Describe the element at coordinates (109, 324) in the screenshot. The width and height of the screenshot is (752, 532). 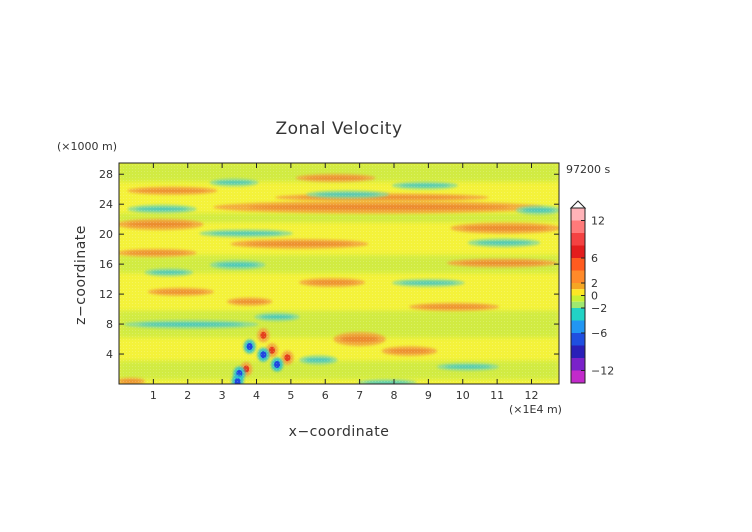
I see `y-tick-label: 8` at that location.